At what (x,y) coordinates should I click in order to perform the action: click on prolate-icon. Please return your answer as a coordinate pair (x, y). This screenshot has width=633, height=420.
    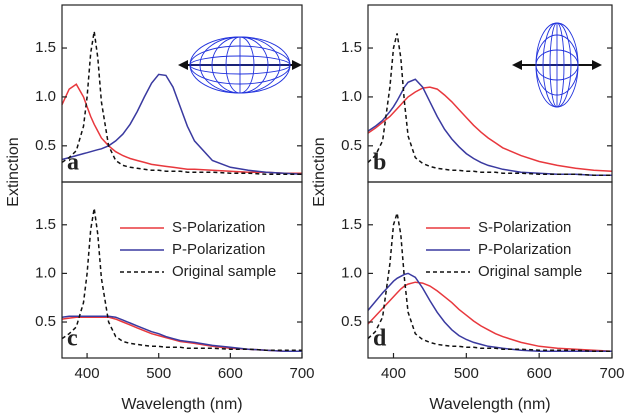
    Looking at the image, I should click on (240, 65).